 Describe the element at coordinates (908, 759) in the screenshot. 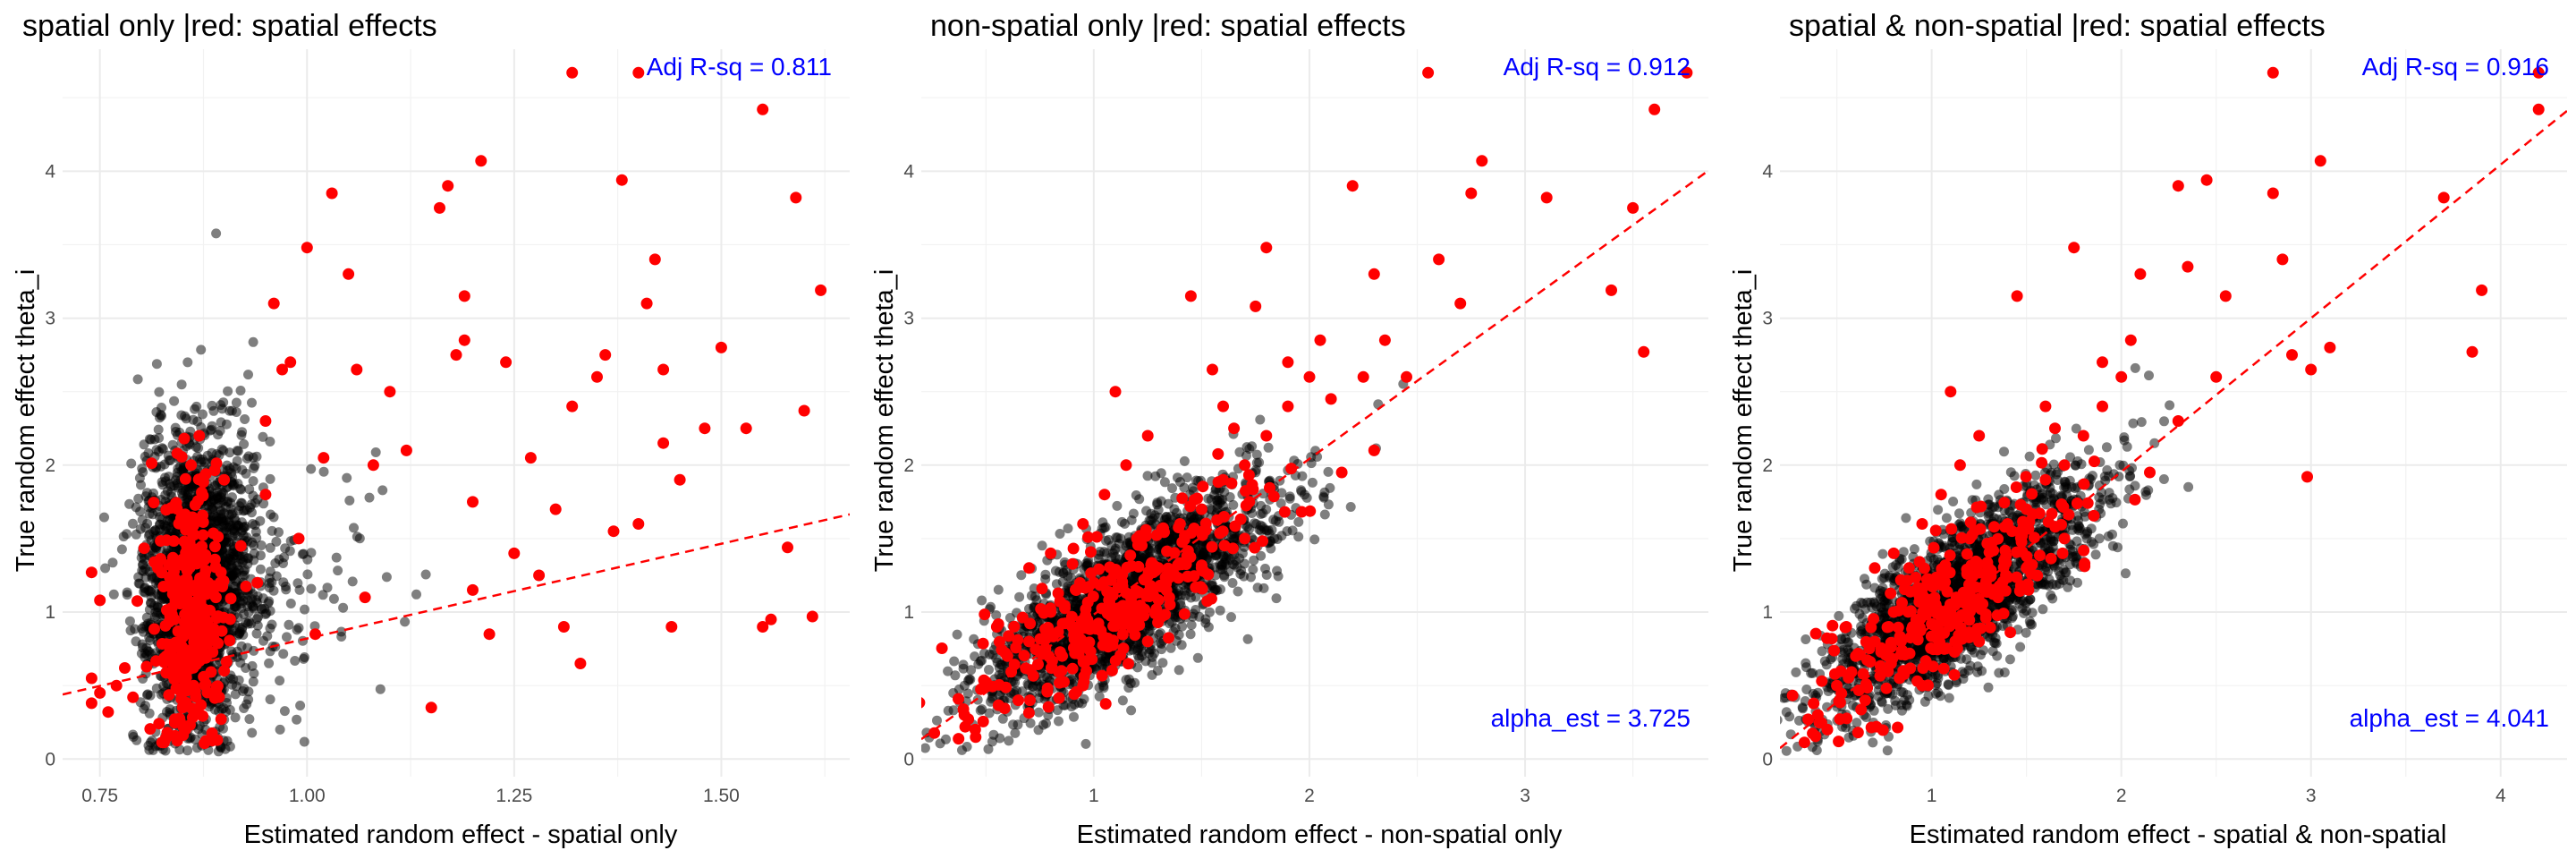

I see `y-tick-label: 0` at that location.